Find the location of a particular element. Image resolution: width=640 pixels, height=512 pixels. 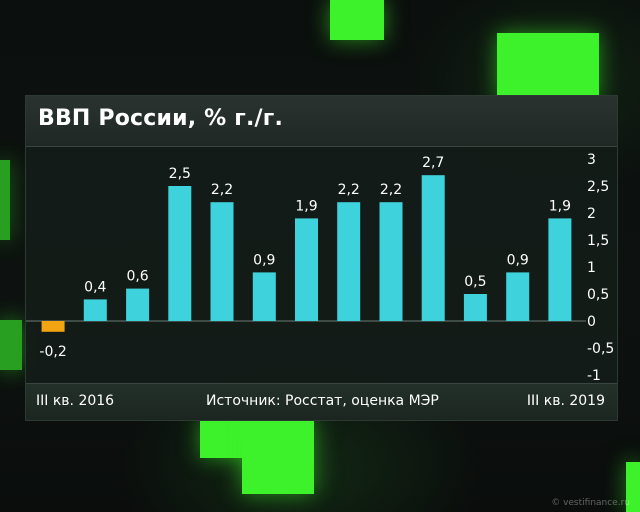

bar-value-label: 2,7 is located at coordinates (433, 163).